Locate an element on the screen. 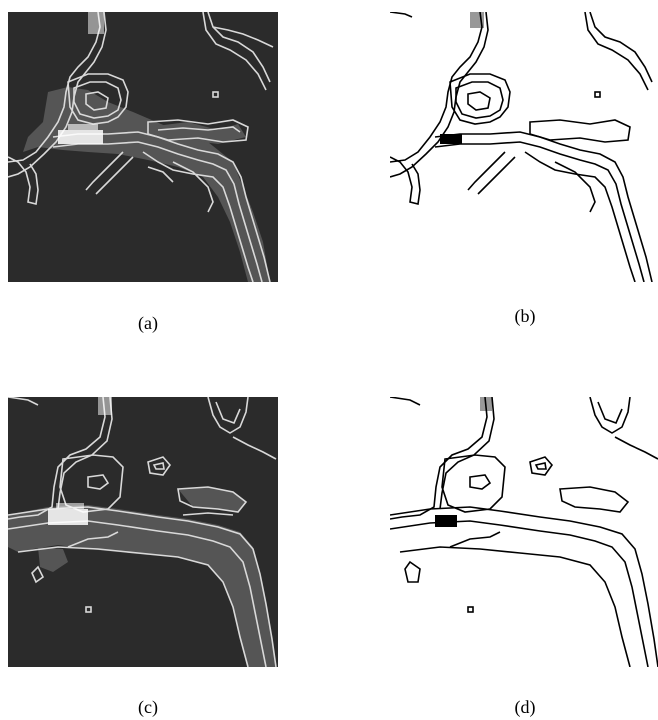  caption-c: (c) is located at coordinates (148, 707).